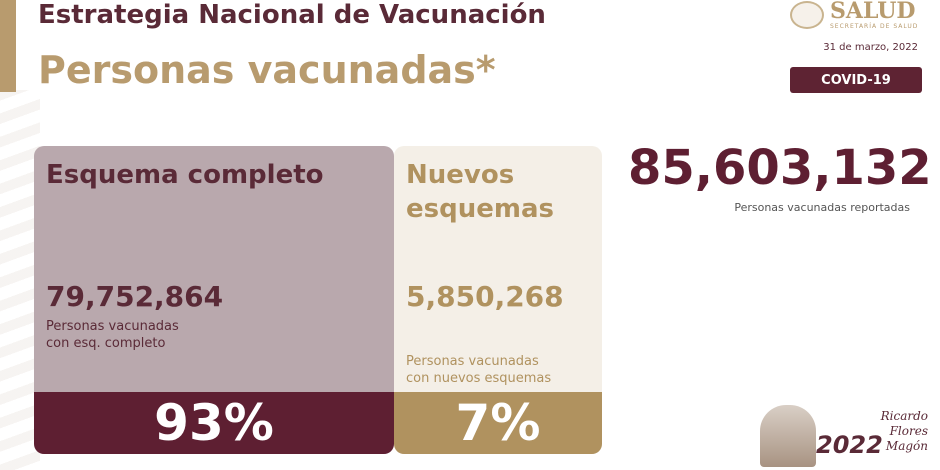  What do you see at coordinates (498, 423) in the screenshot?
I see `new-scheme-percent: 7%` at bounding box center [498, 423].